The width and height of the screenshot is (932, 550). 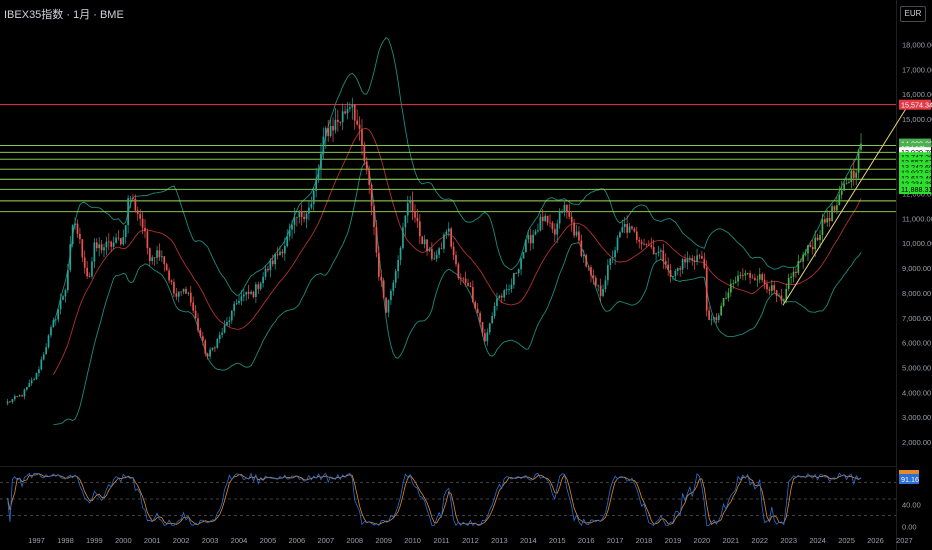 What do you see at coordinates (909, 527) in the screenshot?
I see `stoch-tick-label: 0.00` at bounding box center [909, 527].